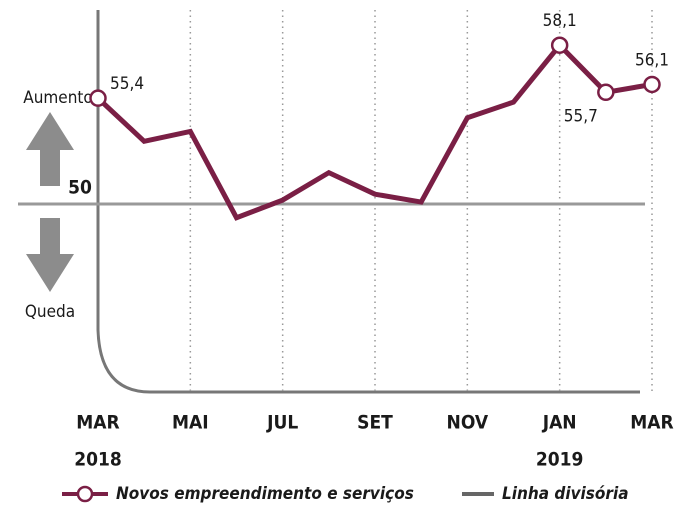  I want to click on x-sublabel: 2019, so click(560, 460).